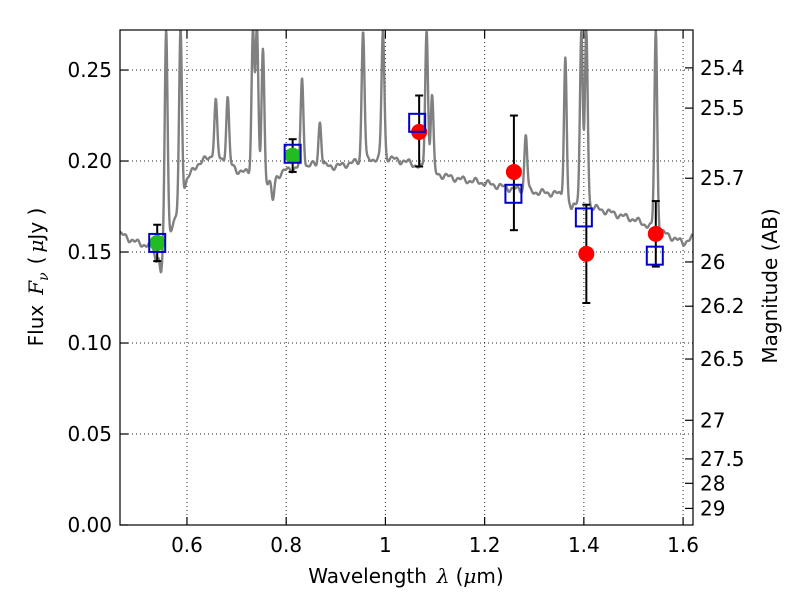 The image size is (800, 600). Describe the element at coordinates (712, 420) in the screenshot. I see `magnitude-tick-label: 27` at that location.